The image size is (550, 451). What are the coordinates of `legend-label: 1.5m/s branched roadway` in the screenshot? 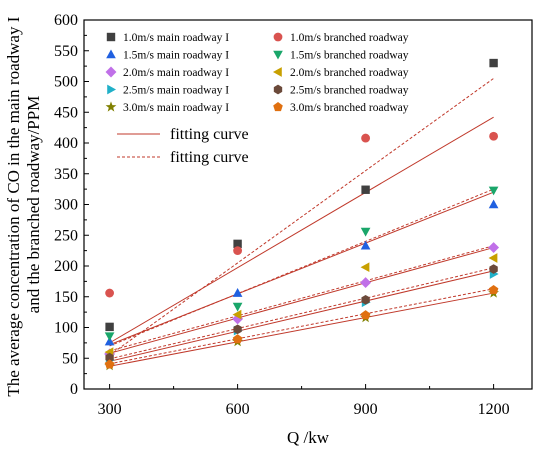 It's located at (349, 56).